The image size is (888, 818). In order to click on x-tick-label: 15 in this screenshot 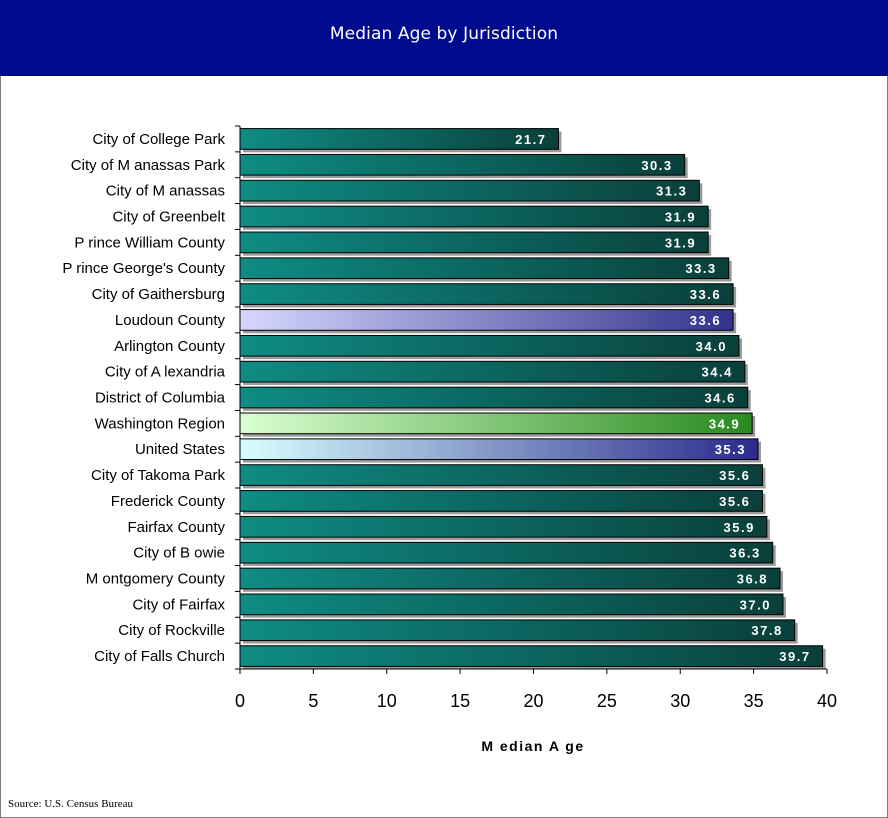, I will do `click(460, 701)`.